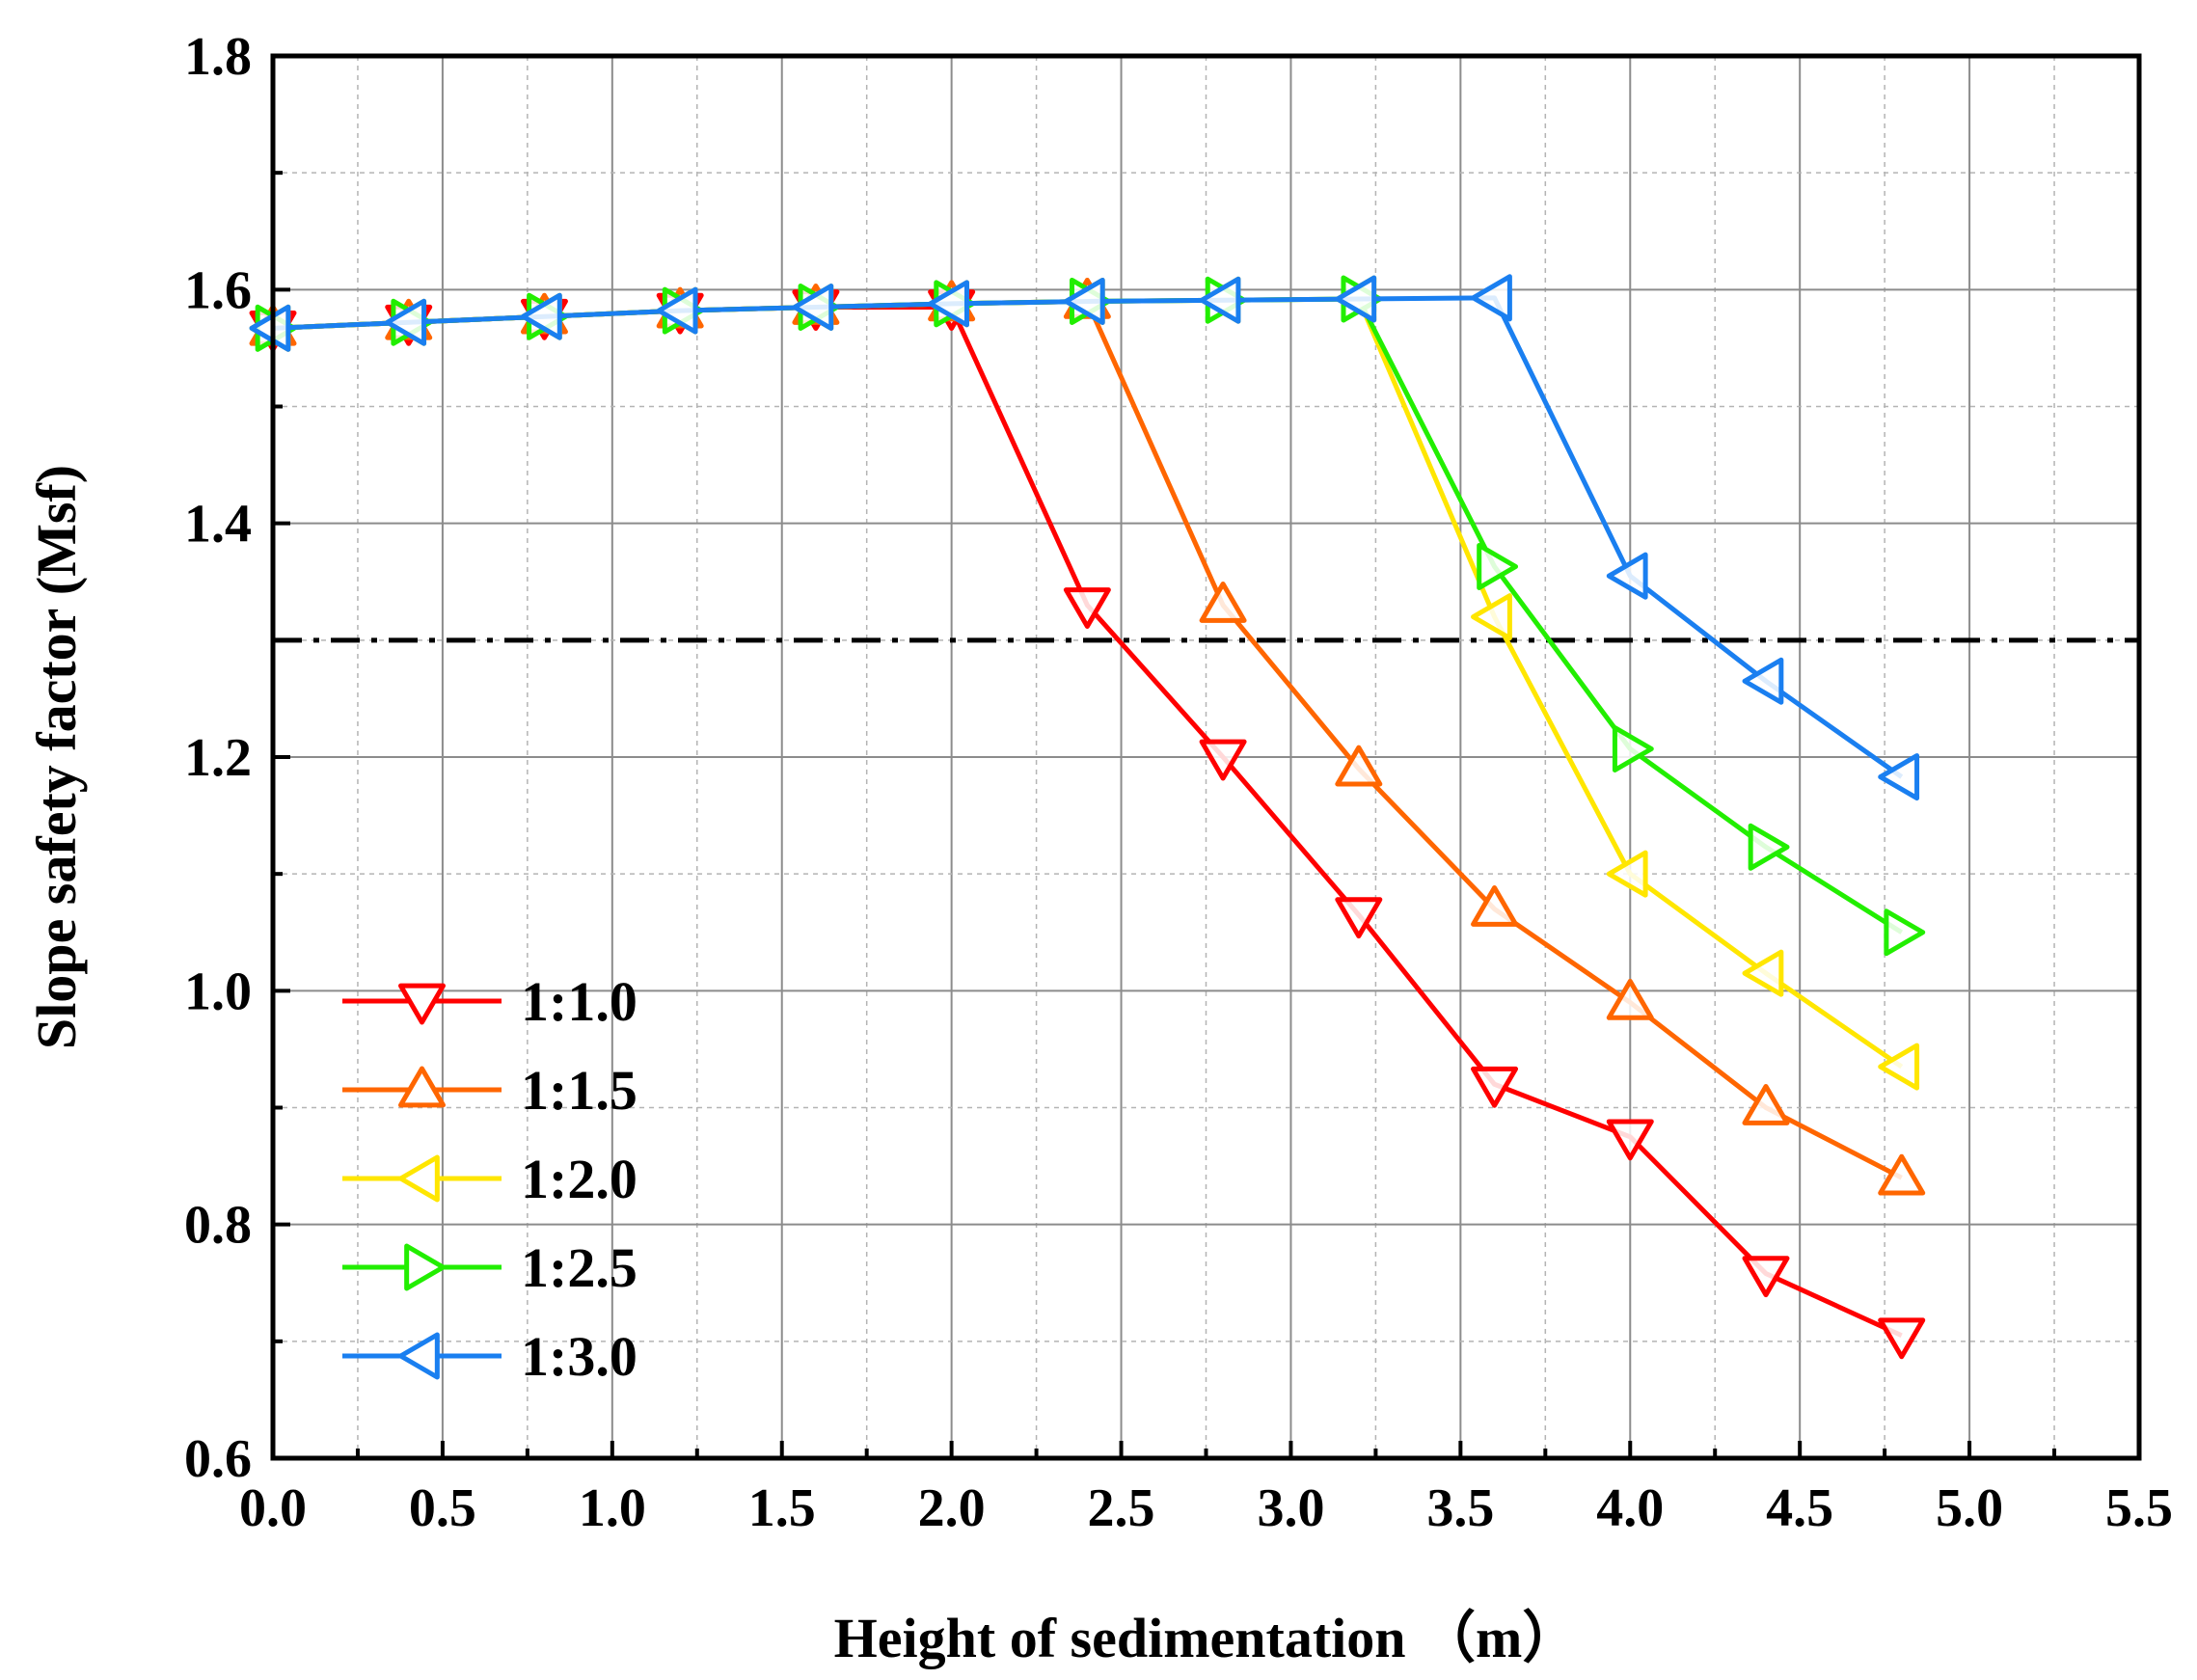 The height and width of the screenshot is (1680, 2197). I want to click on legend-label: 1:3.0, so click(579, 1356).